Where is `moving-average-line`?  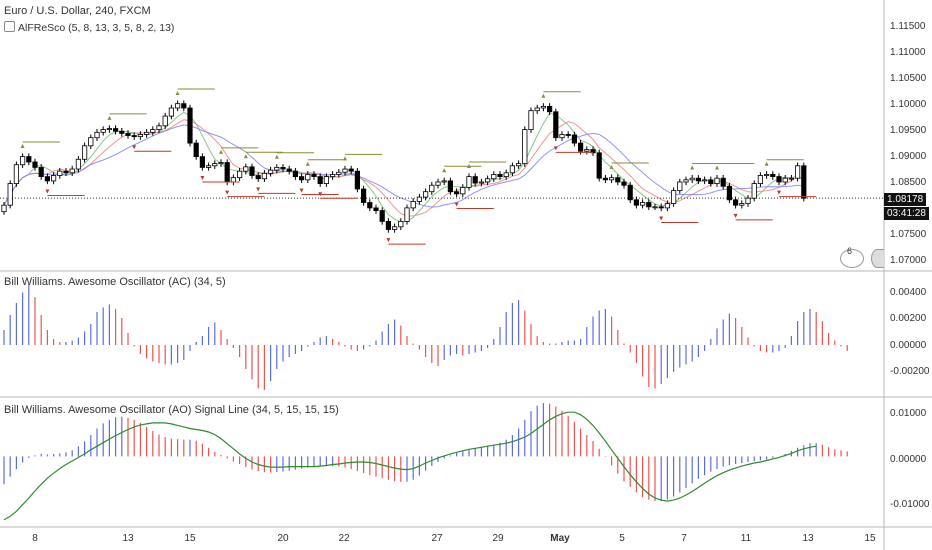 moving-average-line is located at coordinates (403, 166).